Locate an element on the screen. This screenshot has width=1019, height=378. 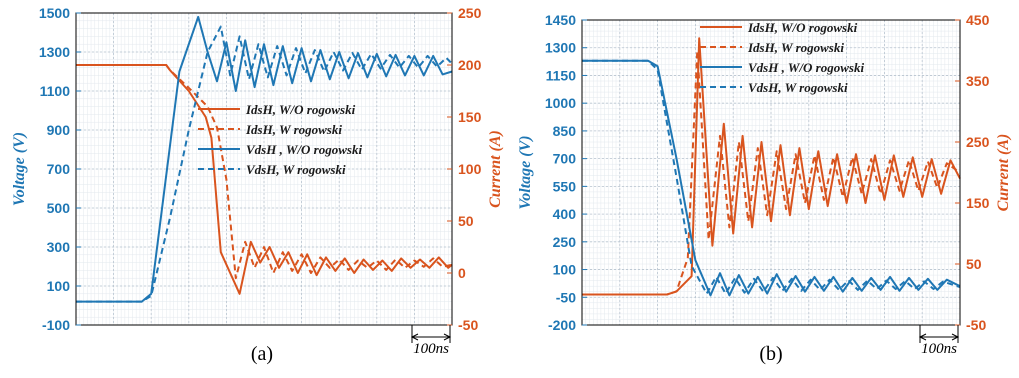
panel-caption: (a) is located at coordinates (262, 354).